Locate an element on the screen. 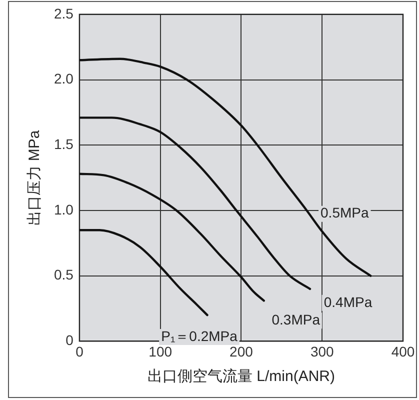 The image size is (419, 400). series-label: 0.3MPa is located at coordinates (296, 320).